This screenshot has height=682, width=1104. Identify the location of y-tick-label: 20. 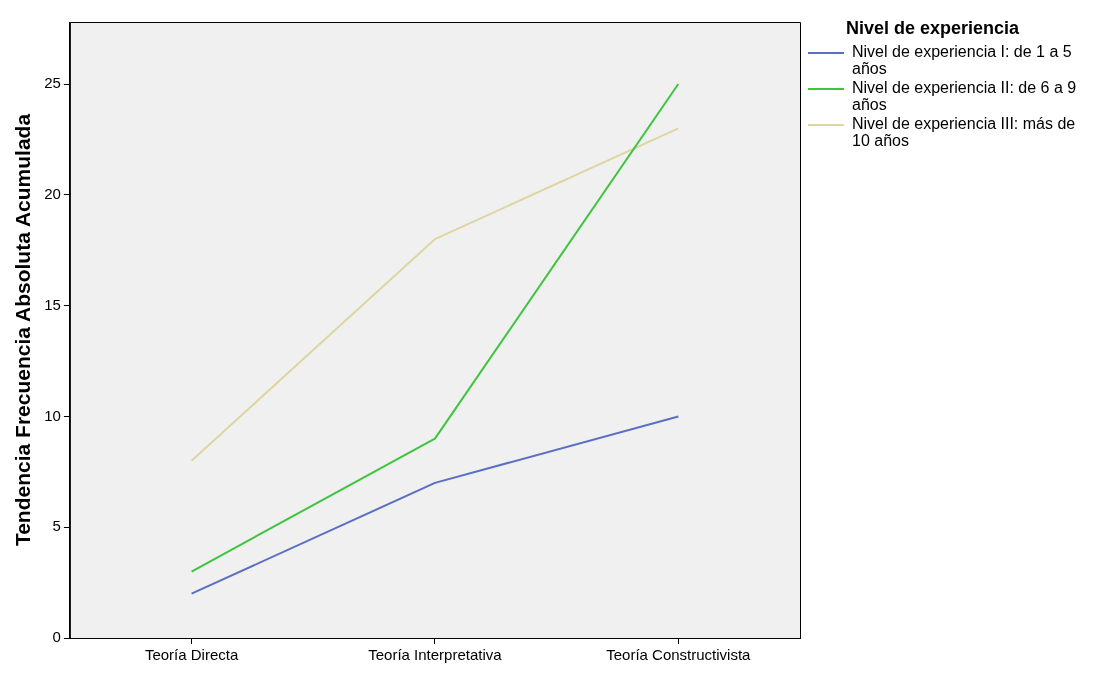
(52, 193).